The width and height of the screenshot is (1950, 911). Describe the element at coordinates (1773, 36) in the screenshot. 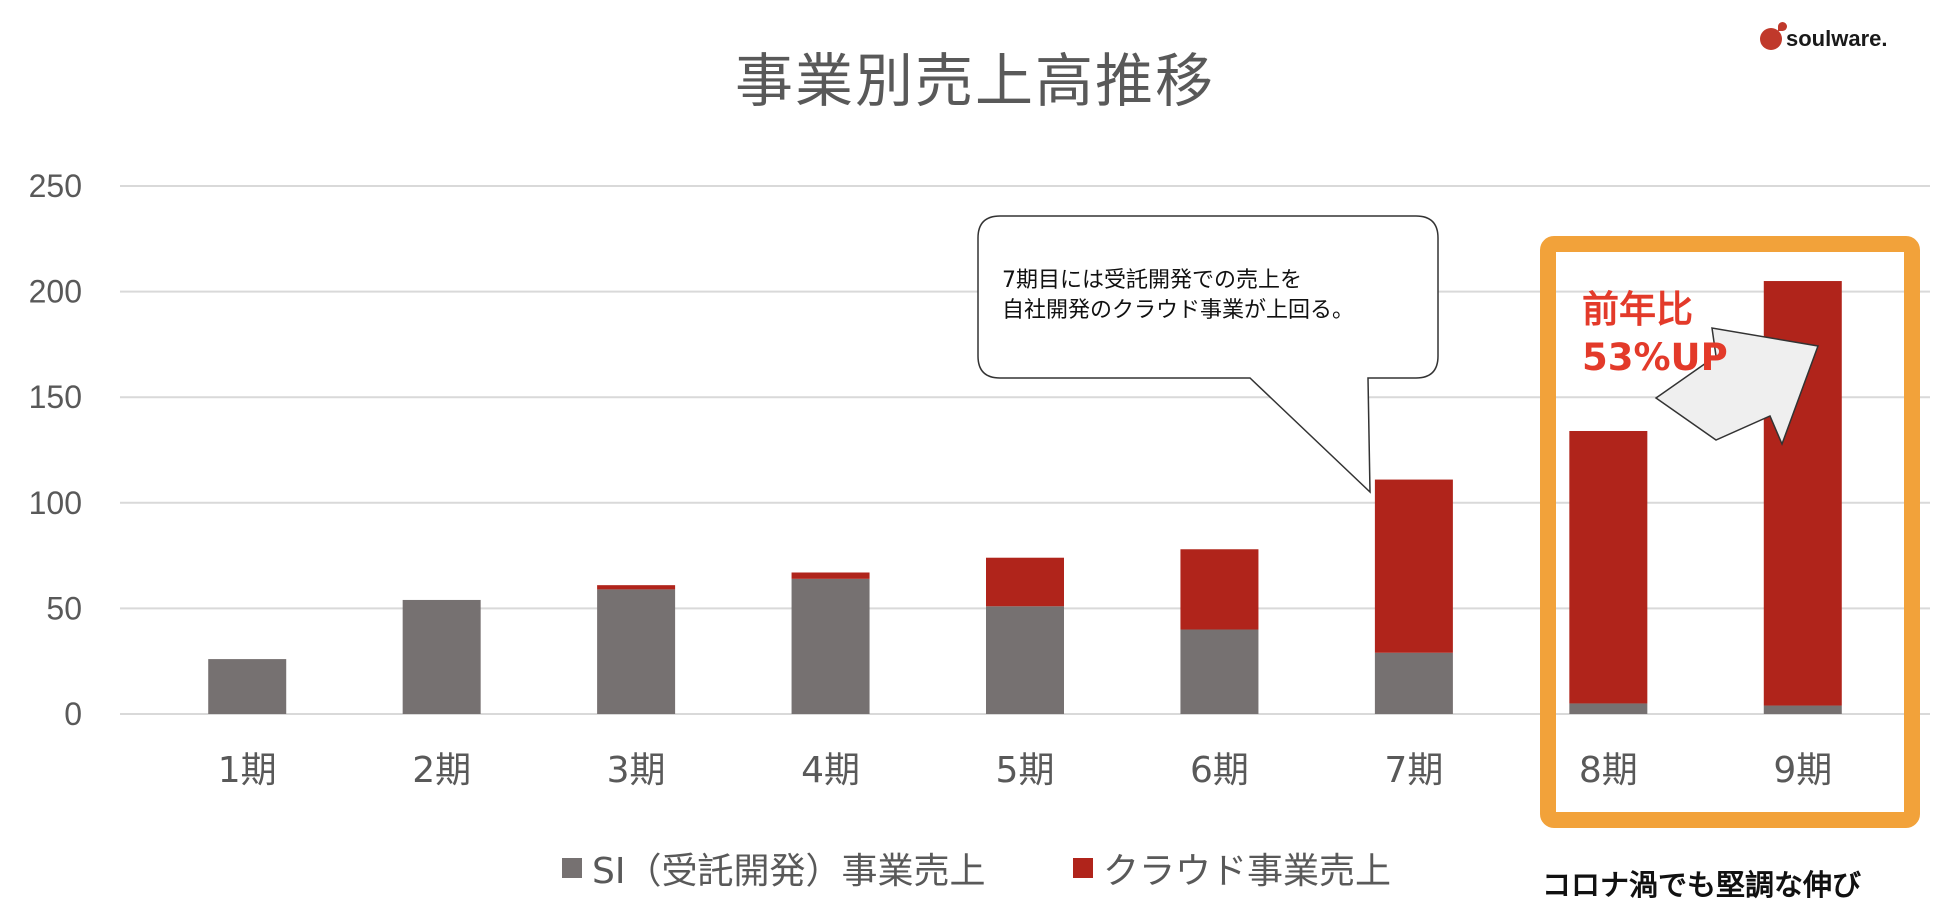

I see `logo-mark-icon` at that location.